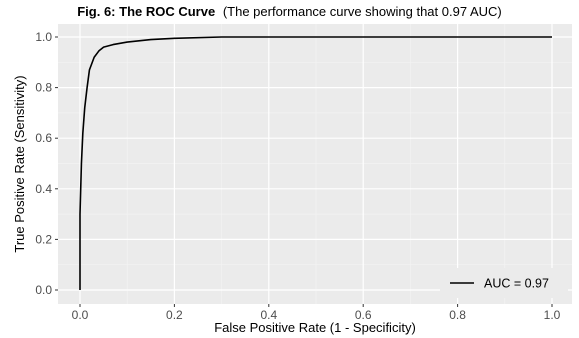 The height and width of the screenshot is (338, 579). I want to click on x-axis-ticks: 0.0 0.2 0.4 0.6 0.8 1.0, so click(316, 313).